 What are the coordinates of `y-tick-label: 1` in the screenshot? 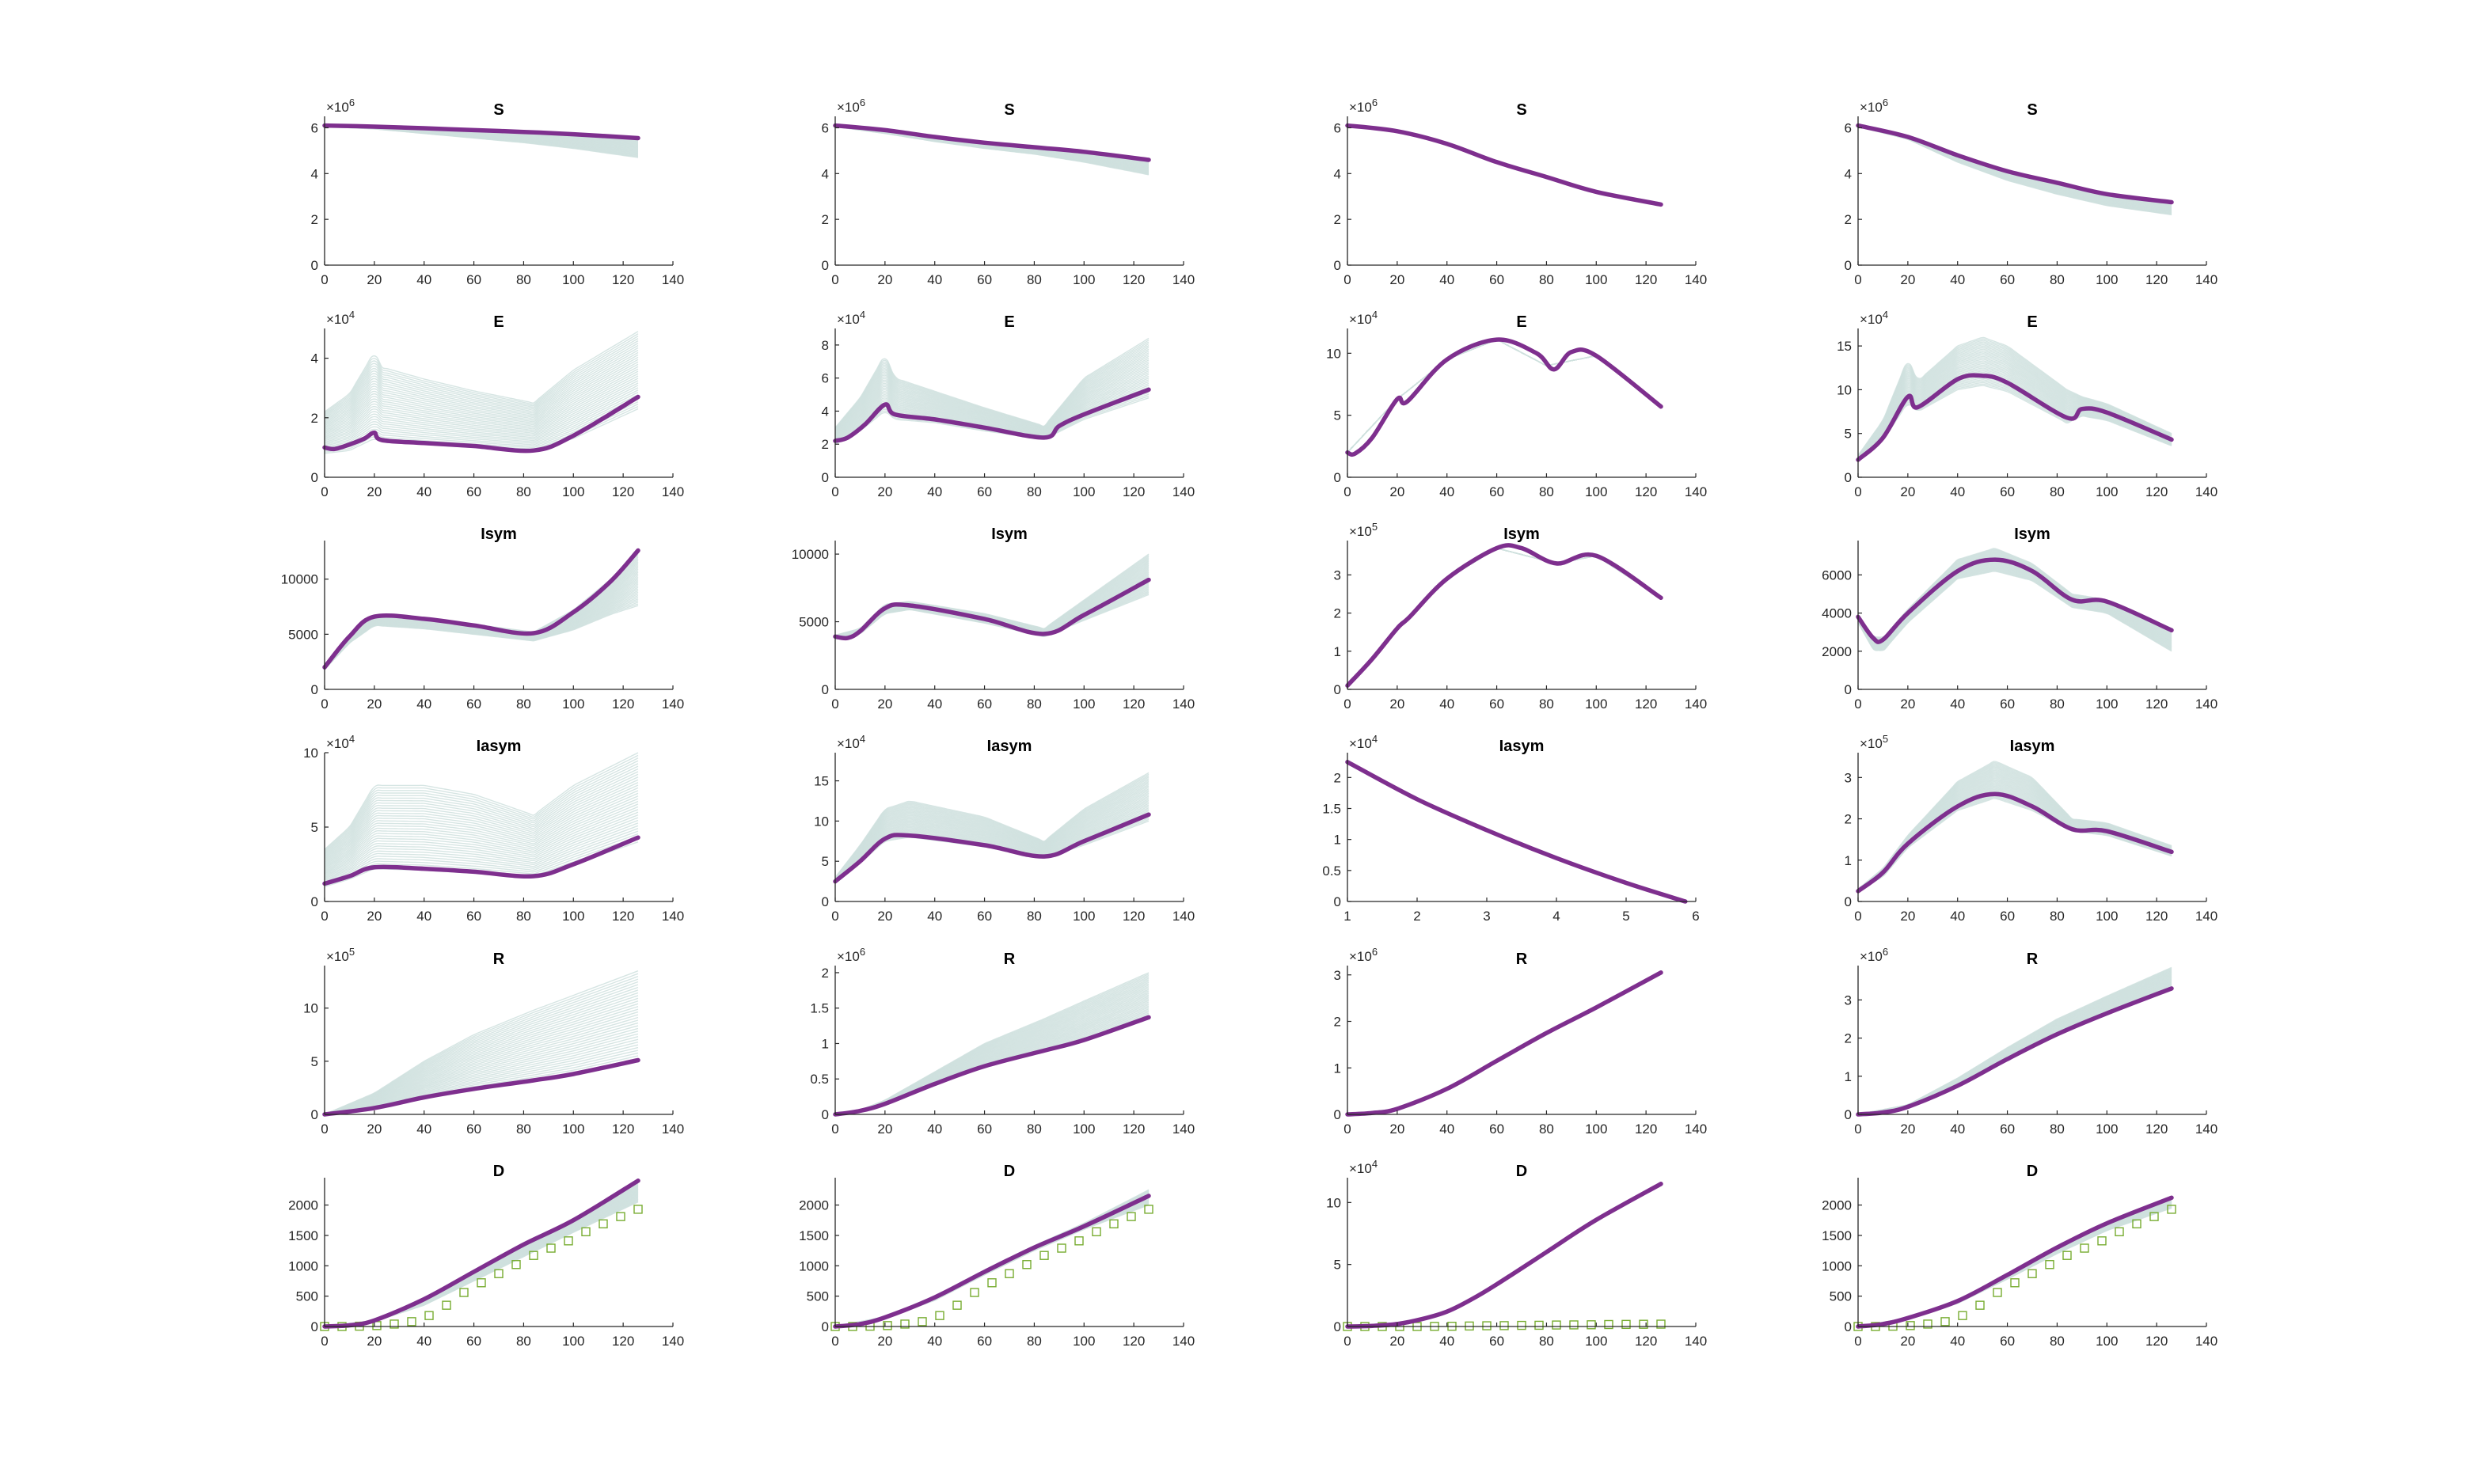 It's located at (1849, 1076).